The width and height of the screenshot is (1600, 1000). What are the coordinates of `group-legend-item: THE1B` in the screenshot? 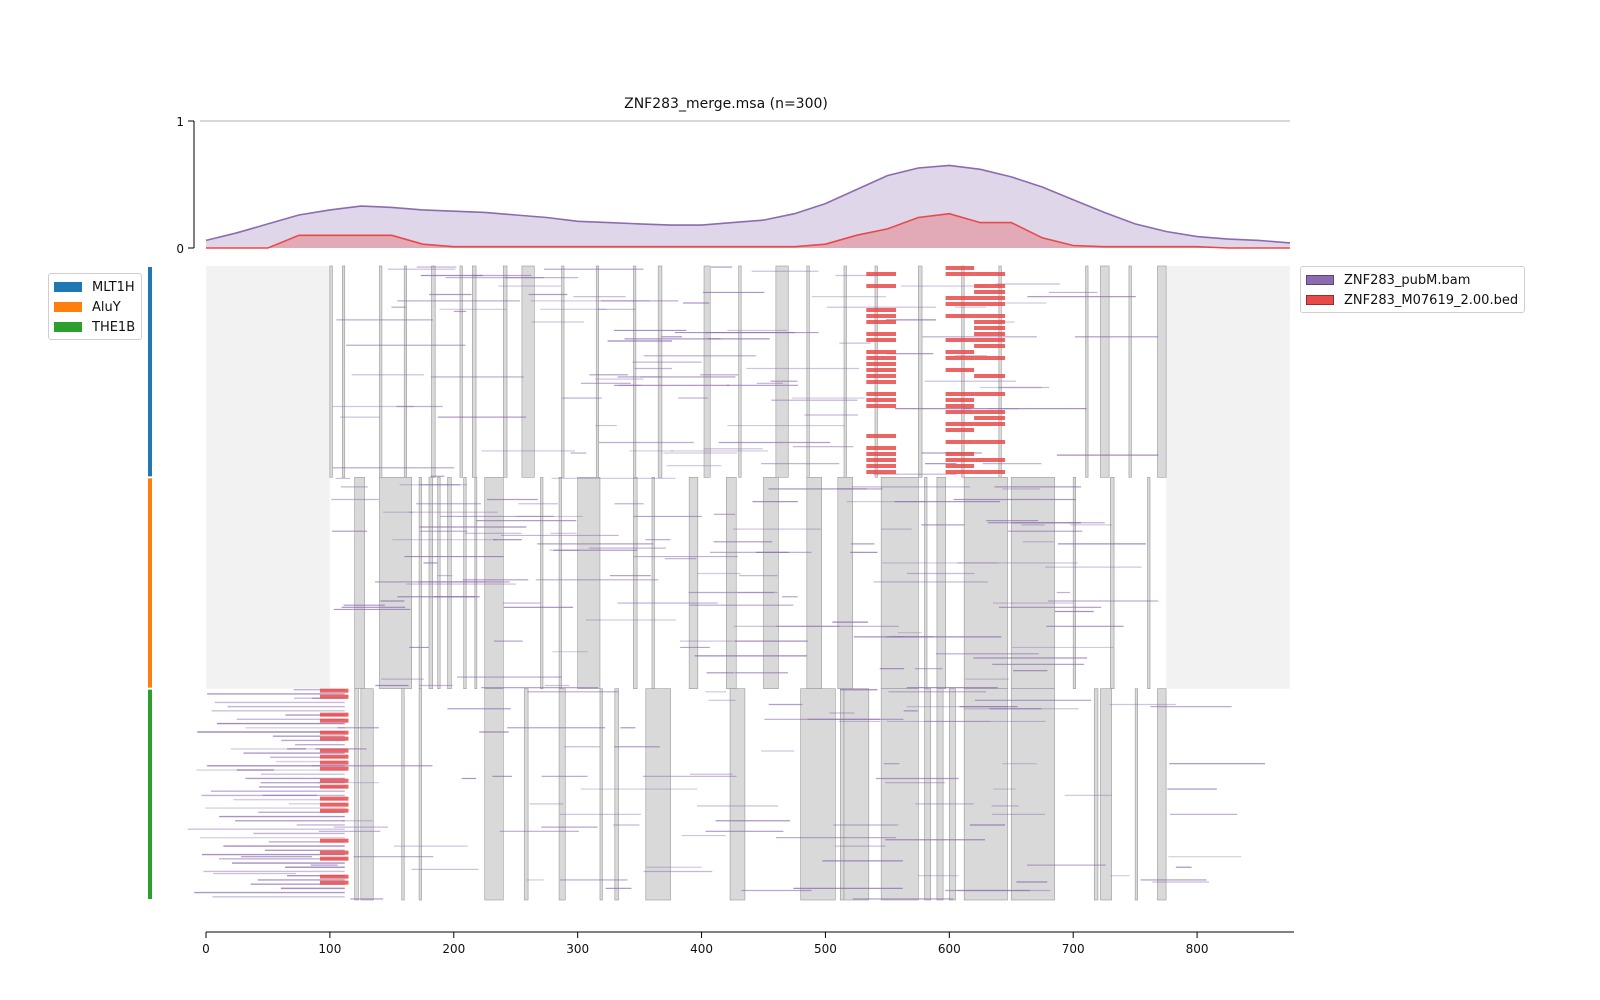 It's located at (94, 327).